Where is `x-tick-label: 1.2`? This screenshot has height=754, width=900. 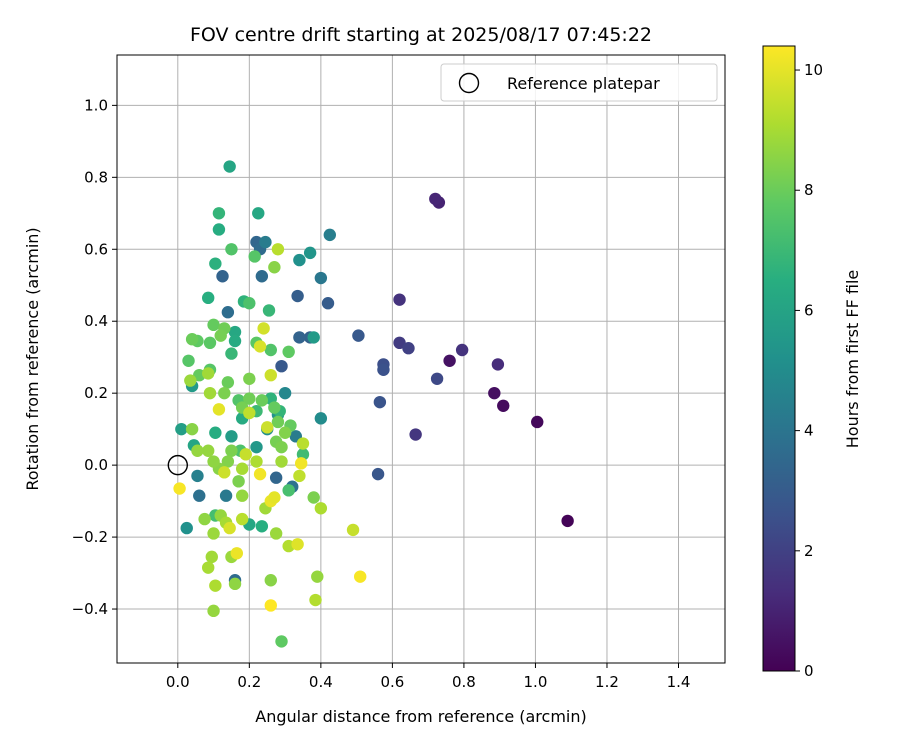 x-tick-label: 1.2 is located at coordinates (607, 682).